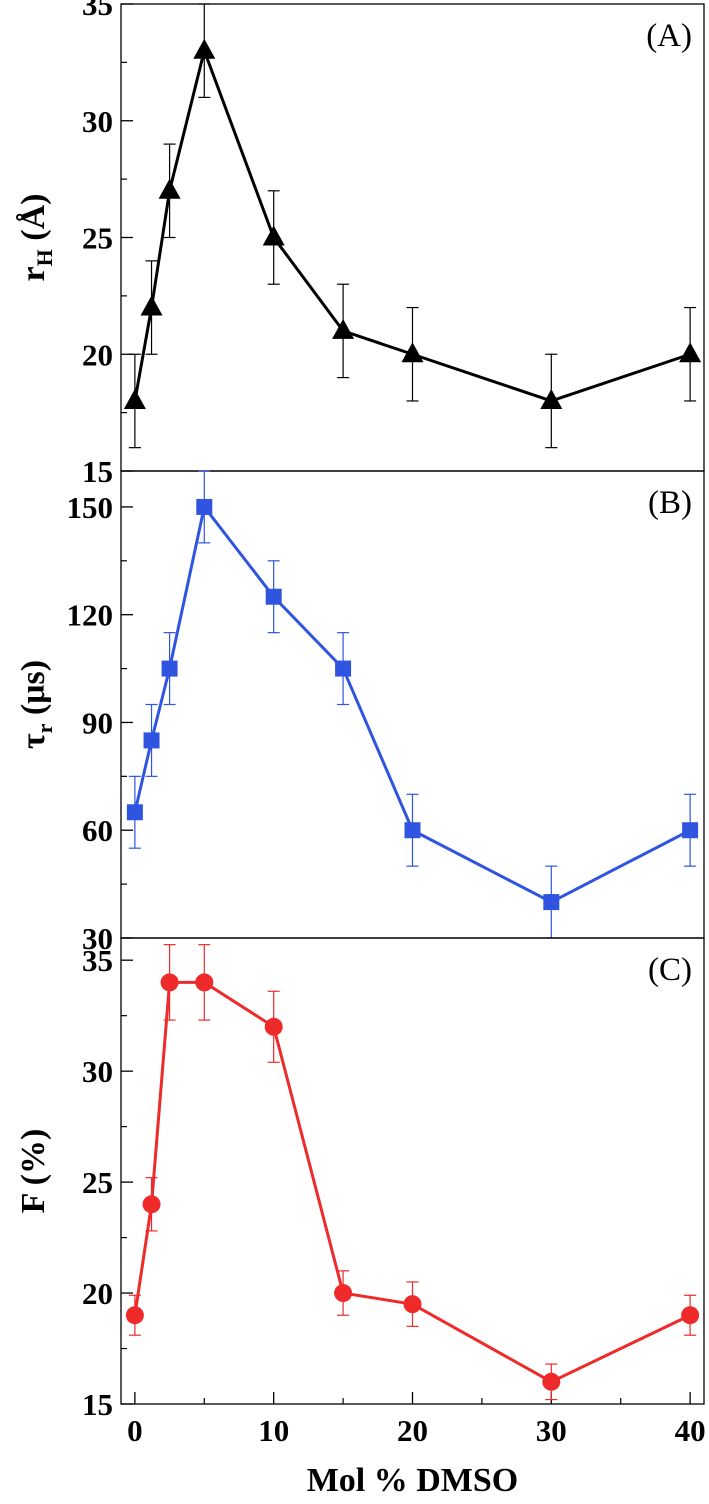 The image size is (709, 1504). I want to click on x-tick-label: 20, so click(412, 1430).